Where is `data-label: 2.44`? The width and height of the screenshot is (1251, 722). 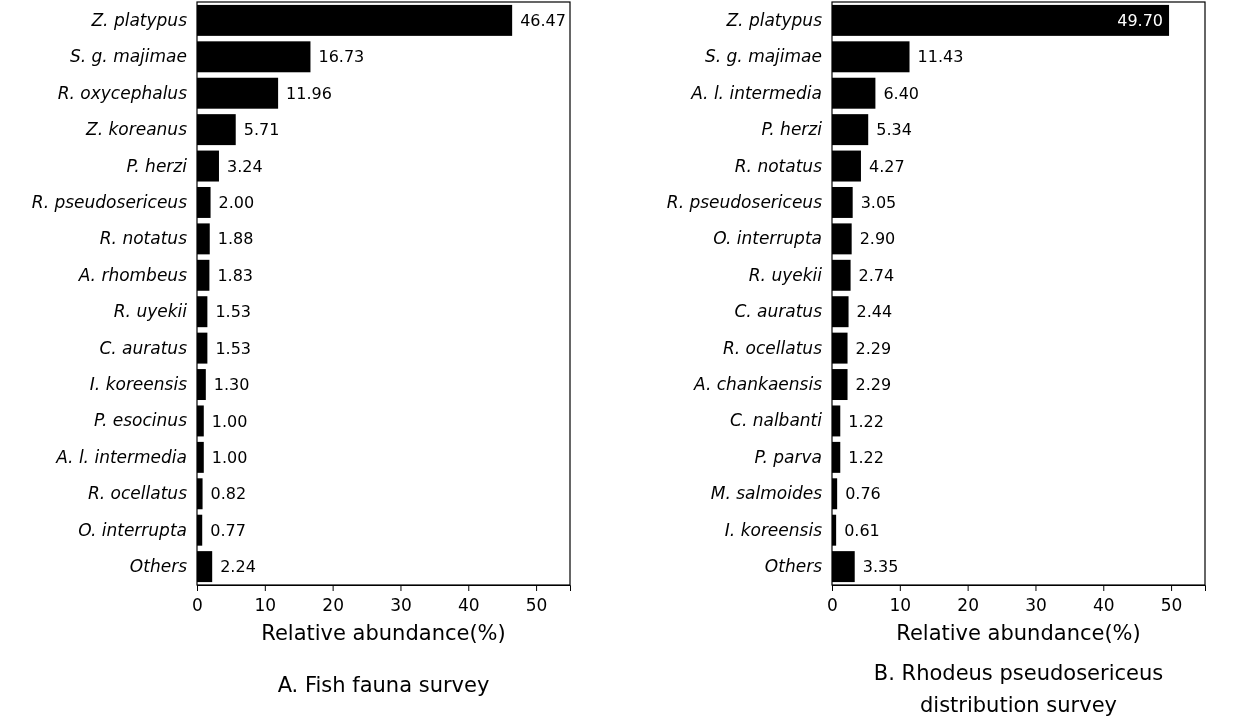 data-label: 2.44 is located at coordinates (874, 312).